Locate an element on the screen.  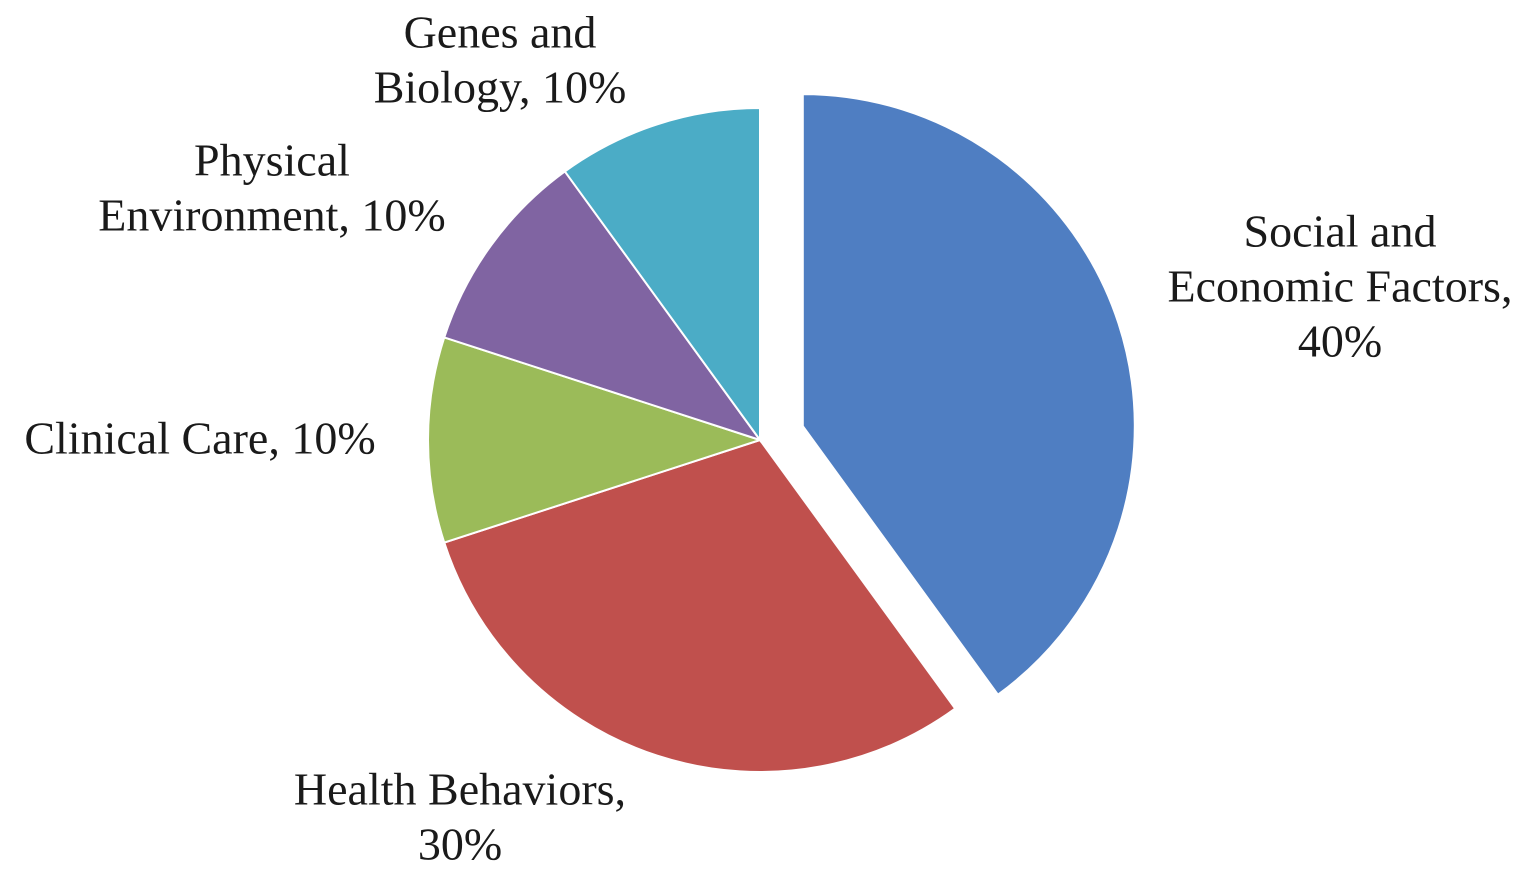
slice-label-line: Economic Factors, is located at coordinates (1340, 286).